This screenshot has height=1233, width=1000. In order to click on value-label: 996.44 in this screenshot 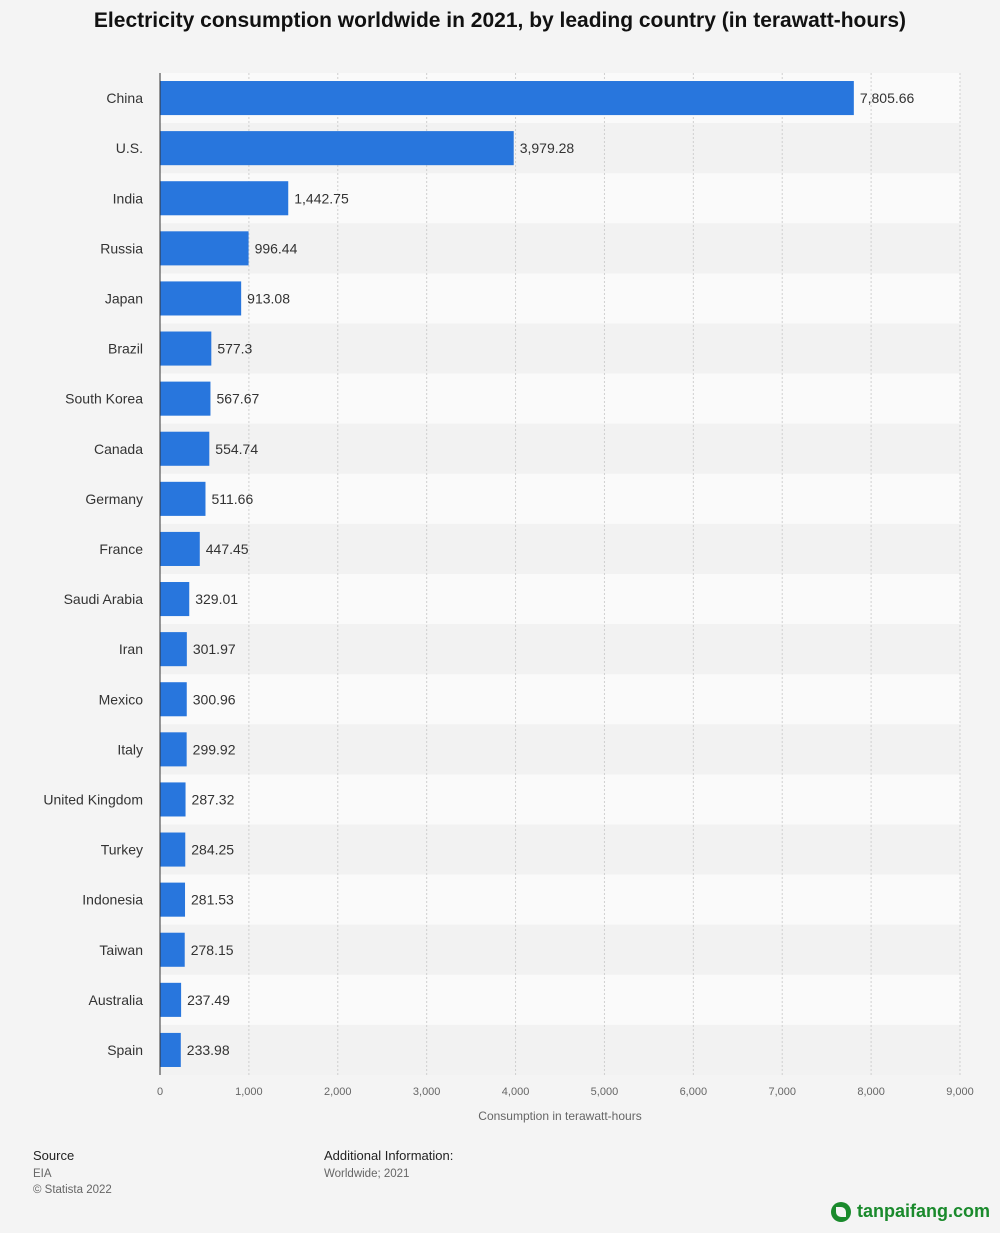, I will do `click(276, 248)`.